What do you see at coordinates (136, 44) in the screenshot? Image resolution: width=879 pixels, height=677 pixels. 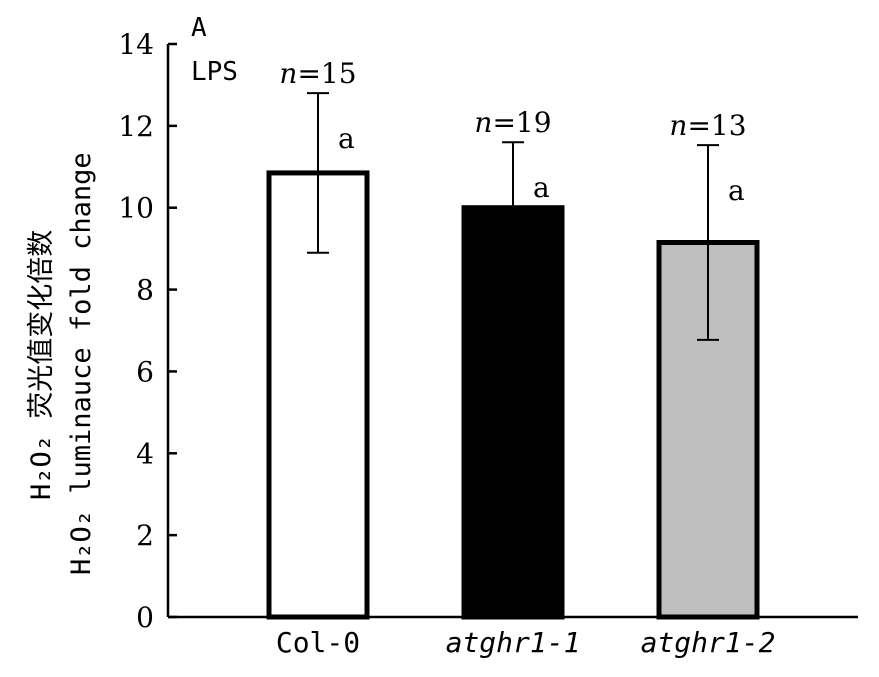 I see `y-tick-label: 14` at bounding box center [136, 44].